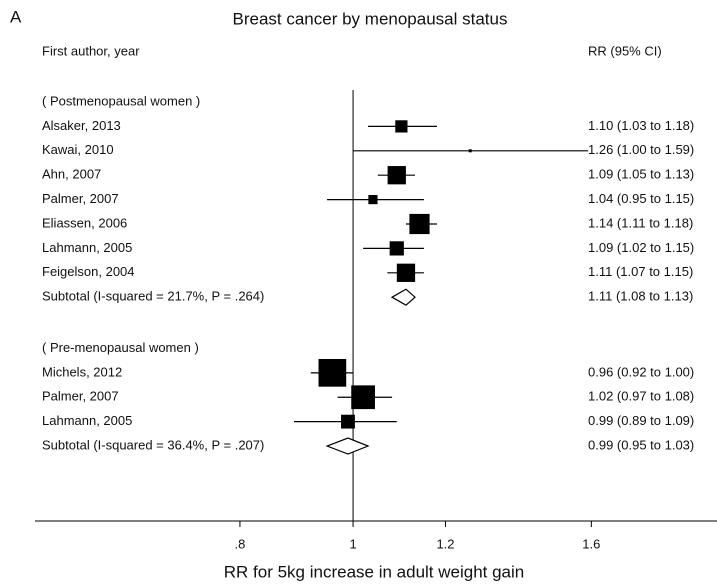 This screenshot has width=717, height=585. What do you see at coordinates (445, 543) in the screenshot?
I see `x-tick-label: 1.2` at bounding box center [445, 543].